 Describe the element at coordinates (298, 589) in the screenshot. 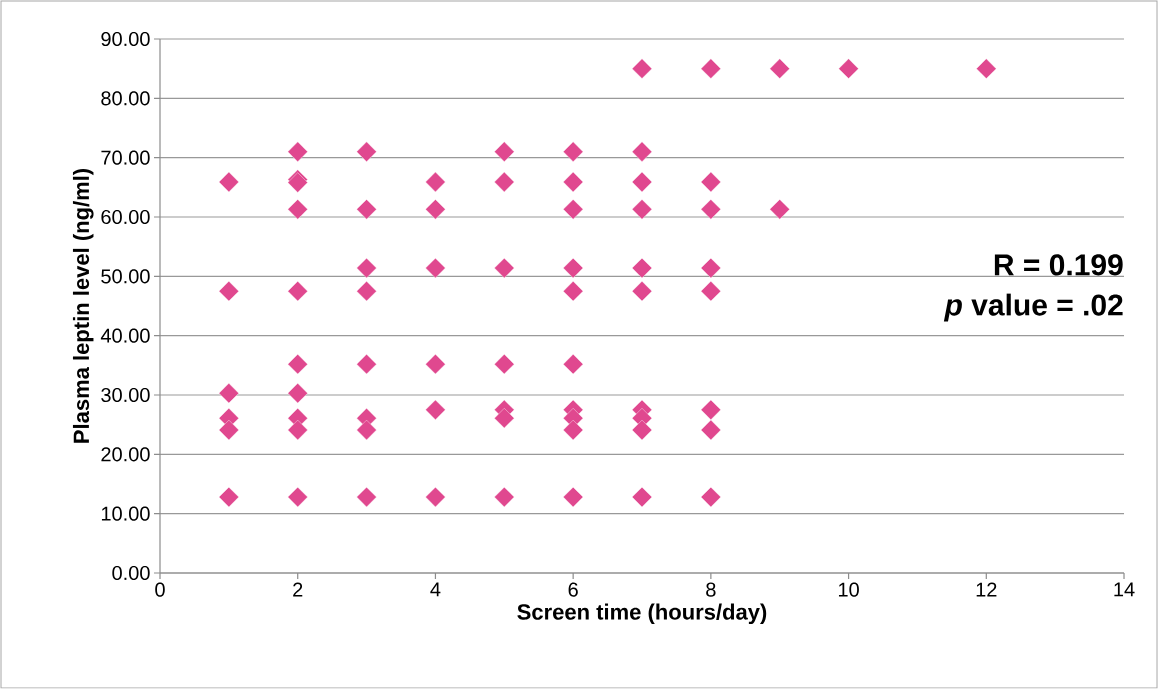

I see `x-tick-label: 2` at that location.